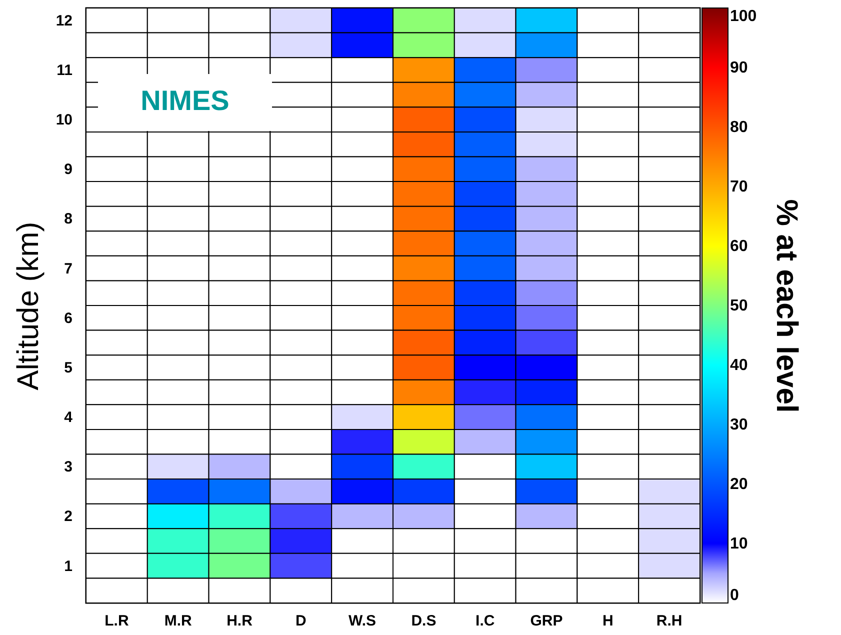 Image resolution: width=841 pixels, height=635 pixels. Describe the element at coordinates (64, 70) in the screenshot. I see `y-tick-label: 11` at that location.